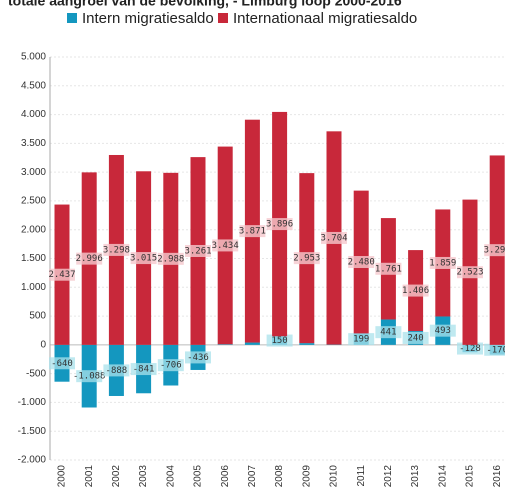  Describe the element at coordinates (37, 316) in the screenshot. I see `y-tick-label: 500` at that location.